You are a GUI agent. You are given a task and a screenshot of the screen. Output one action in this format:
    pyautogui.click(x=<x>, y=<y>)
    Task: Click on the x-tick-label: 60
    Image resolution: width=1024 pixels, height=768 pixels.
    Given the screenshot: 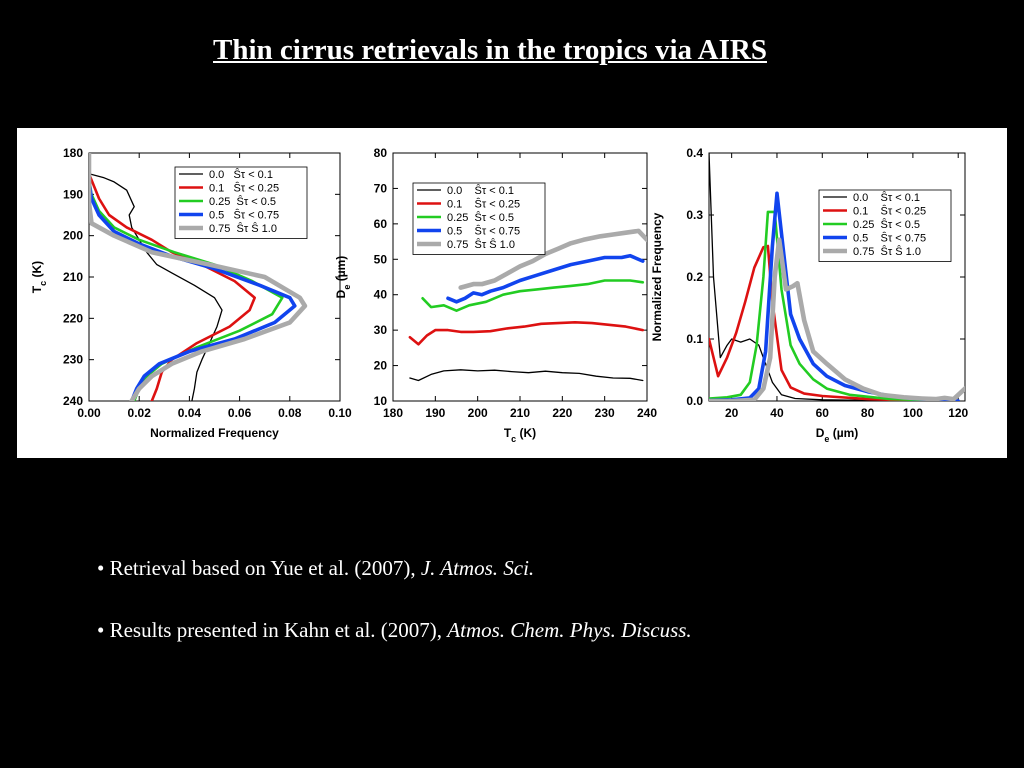 What is the action you would take?
    pyautogui.click(x=823, y=413)
    